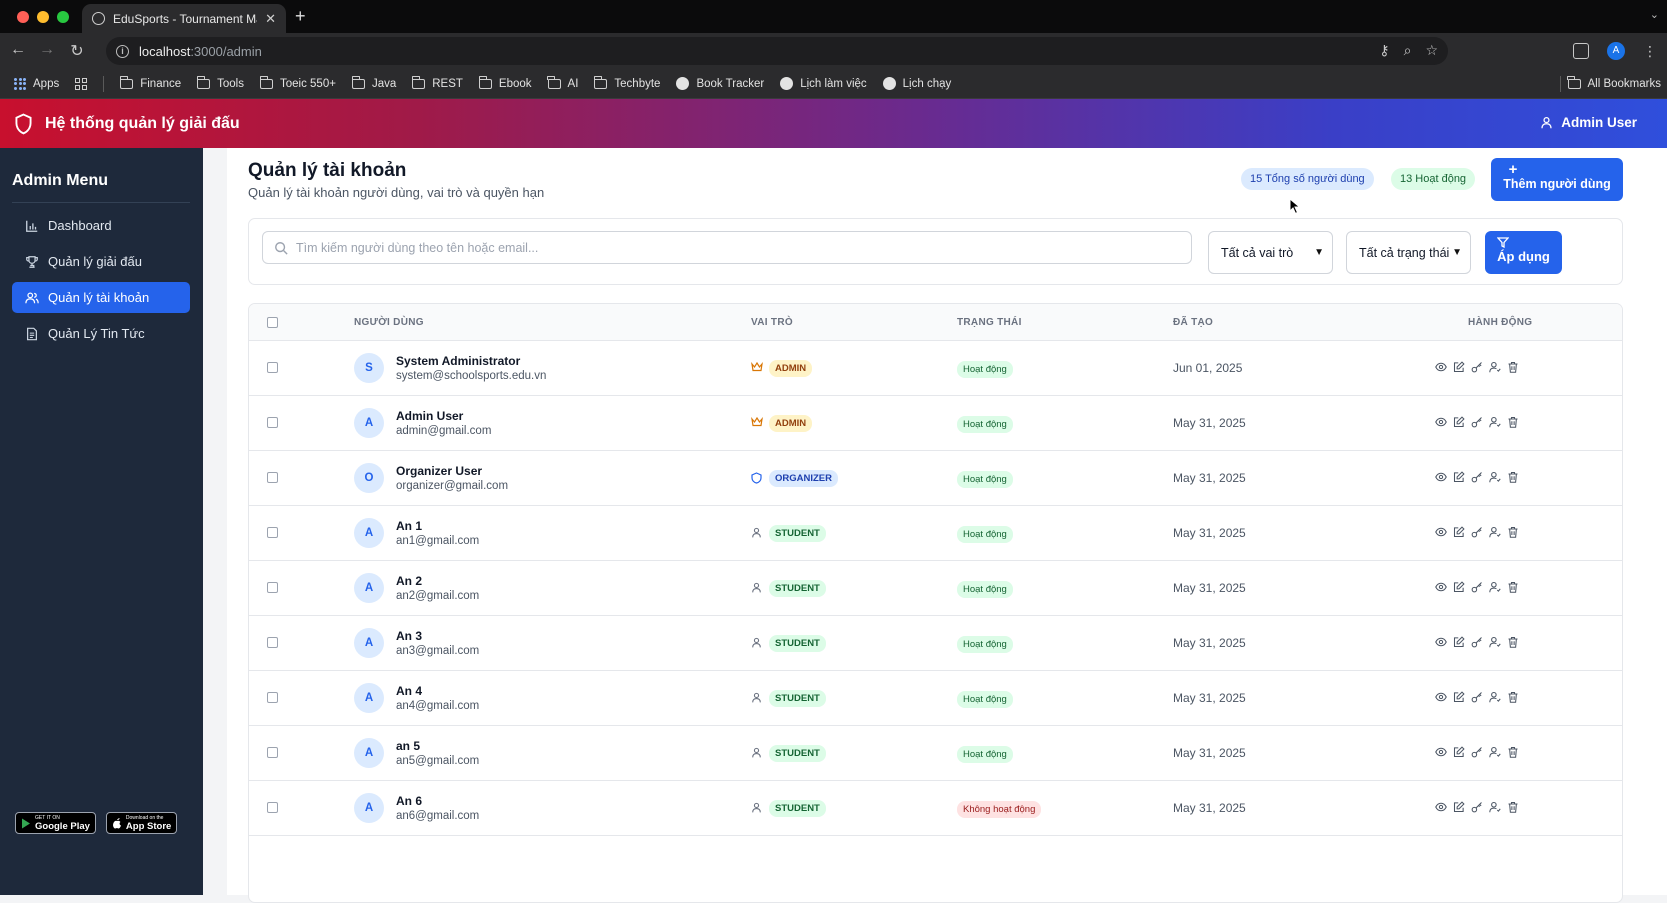 This screenshot has height=903, width=1667. What do you see at coordinates (18, 49) in the screenshot?
I see `back-arrow-icon: ←` at bounding box center [18, 49].